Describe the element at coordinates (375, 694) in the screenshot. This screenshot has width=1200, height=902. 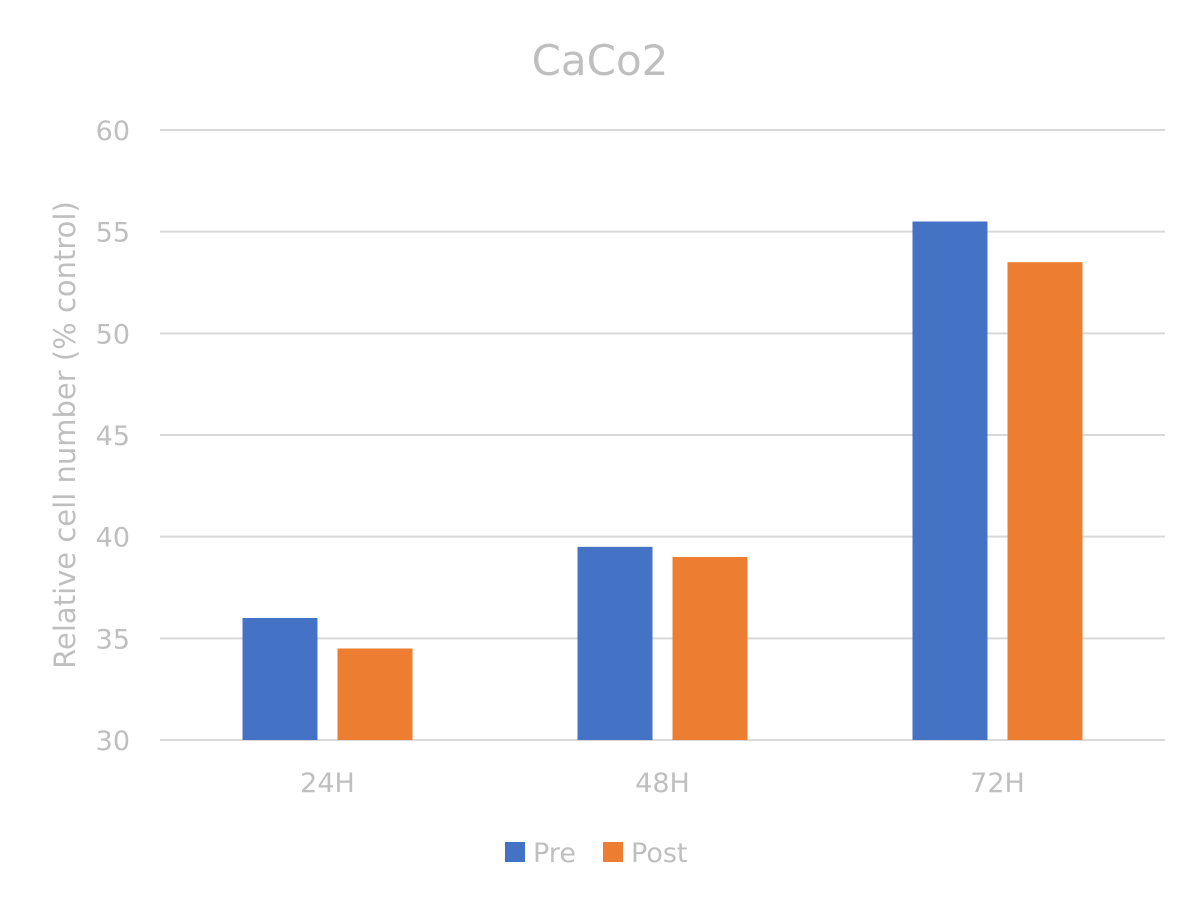
I see `bar-post-24h` at that location.